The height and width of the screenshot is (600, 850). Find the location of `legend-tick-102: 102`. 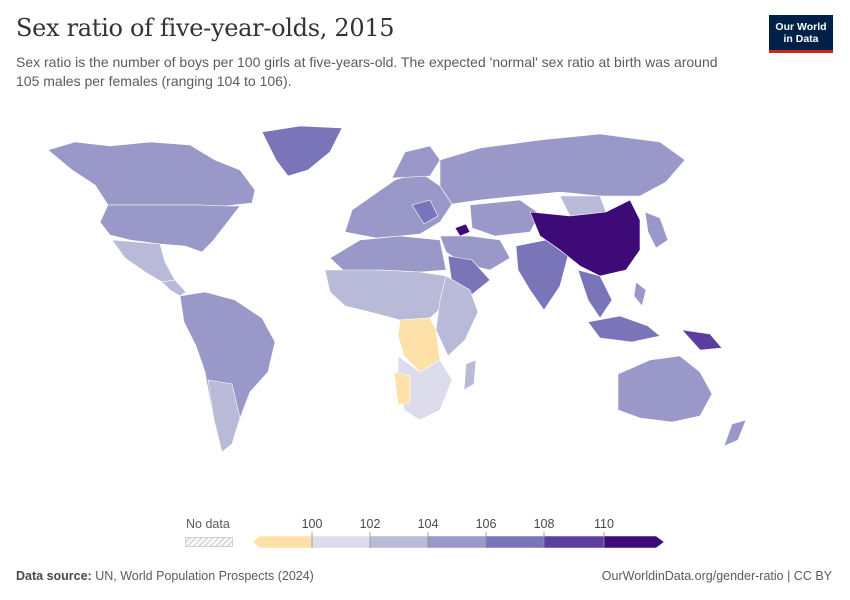

legend-tick-102: 102 is located at coordinates (370, 524).